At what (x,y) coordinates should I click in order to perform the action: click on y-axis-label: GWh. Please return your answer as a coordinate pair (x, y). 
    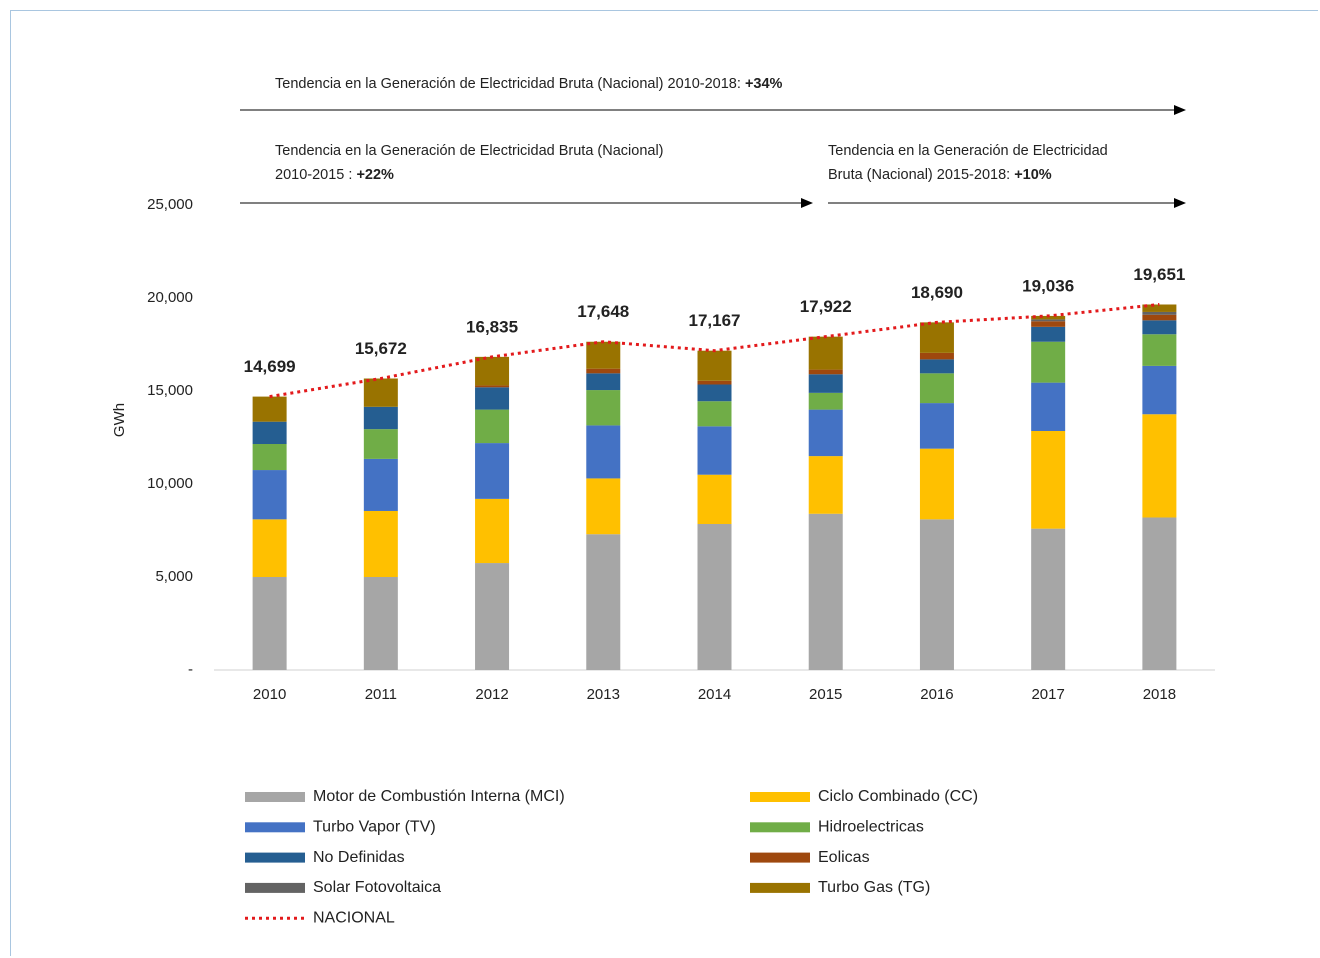
    Looking at the image, I should click on (119, 420).